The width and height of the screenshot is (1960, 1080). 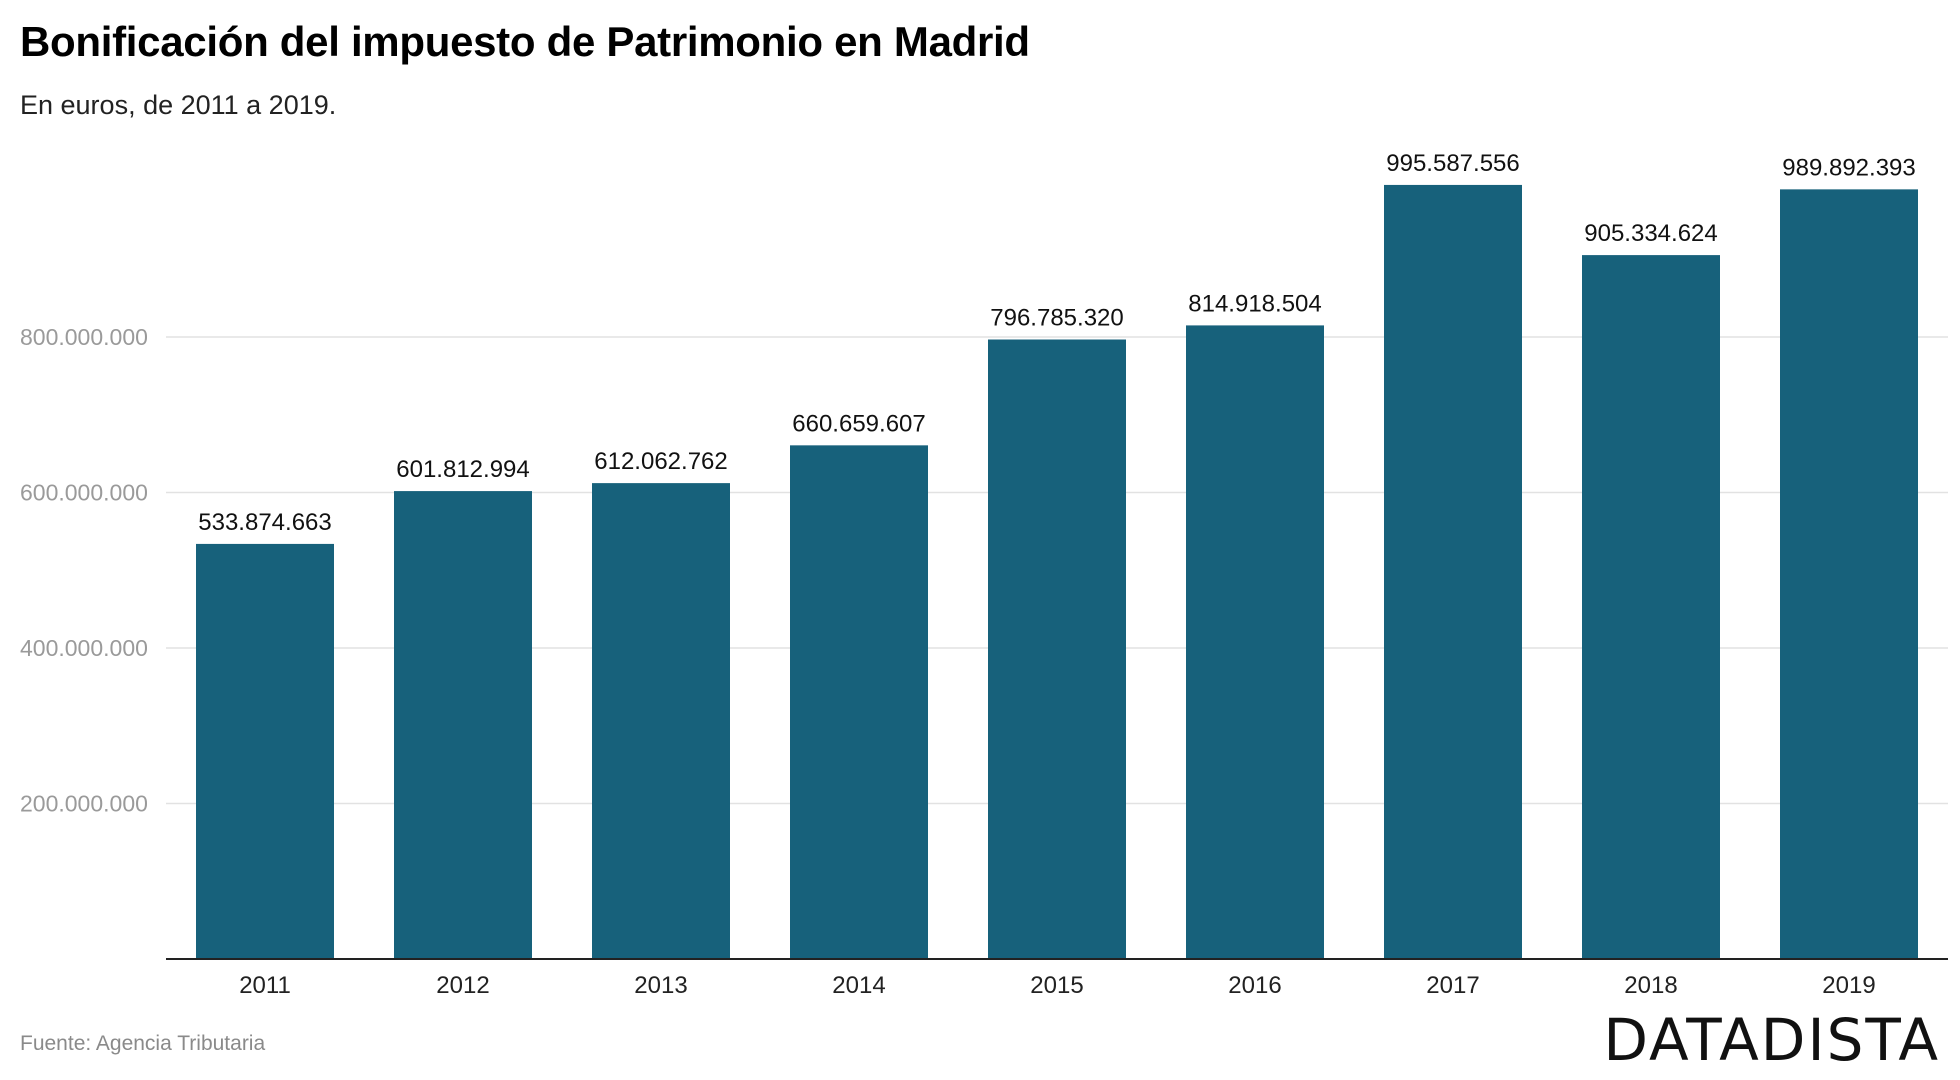 What do you see at coordinates (462, 985) in the screenshot?
I see `x-tick-label: 2012` at bounding box center [462, 985].